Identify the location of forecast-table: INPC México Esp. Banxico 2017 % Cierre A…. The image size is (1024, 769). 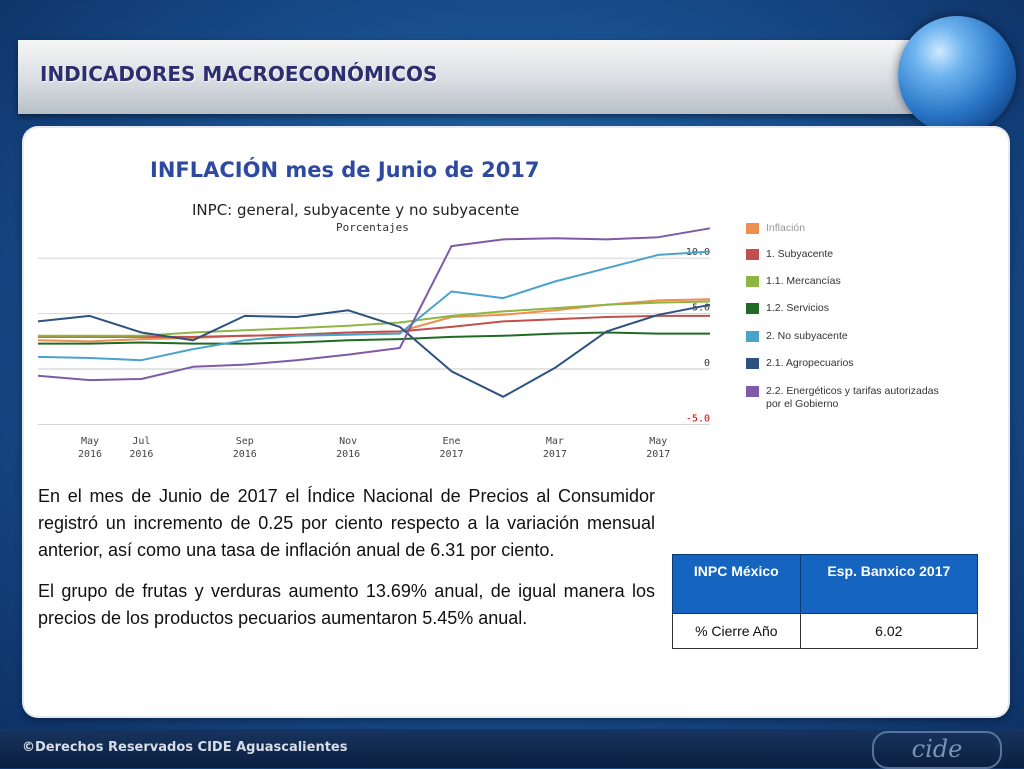
(825, 601).